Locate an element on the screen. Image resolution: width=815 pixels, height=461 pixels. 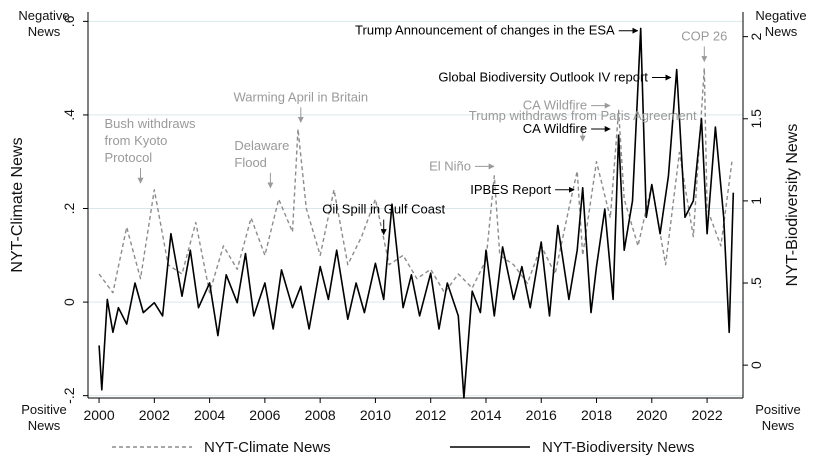
annotation-label: Oil Spill in Gulf Coast is located at coordinates (383, 209).